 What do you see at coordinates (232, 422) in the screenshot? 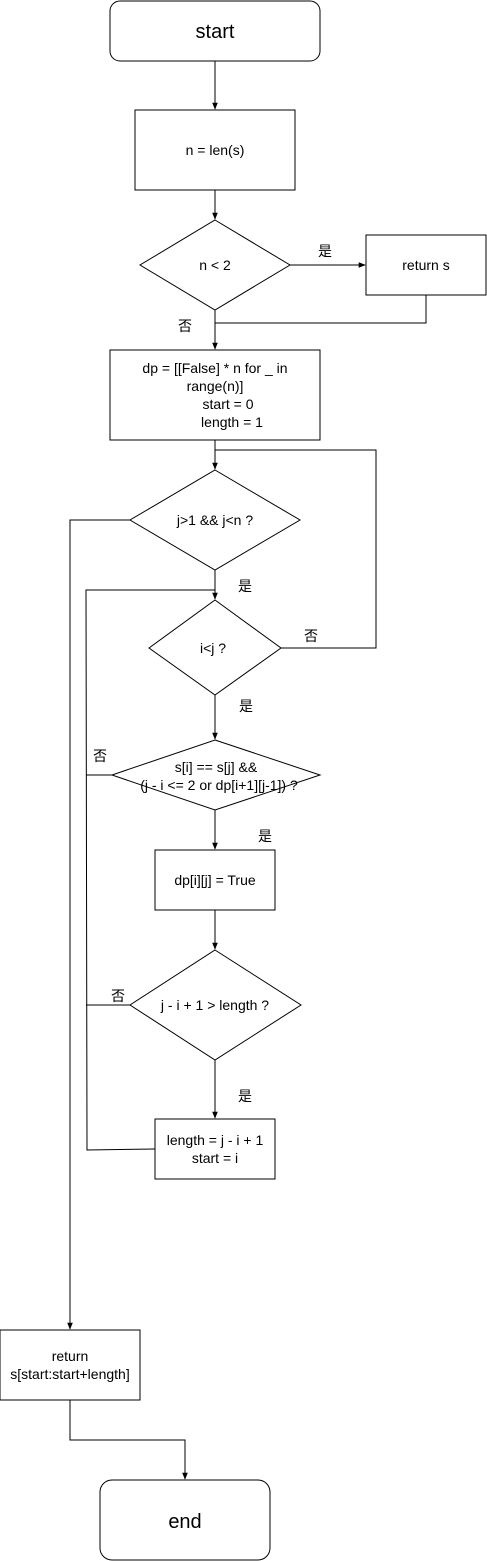
I see `init-line-4: length = 1` at bounding box center [232, 422].